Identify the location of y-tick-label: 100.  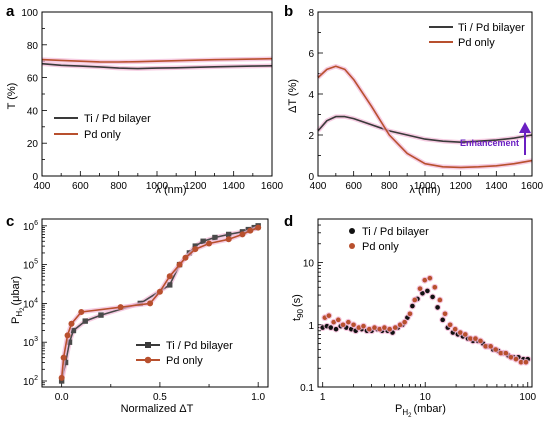
(29, 13).